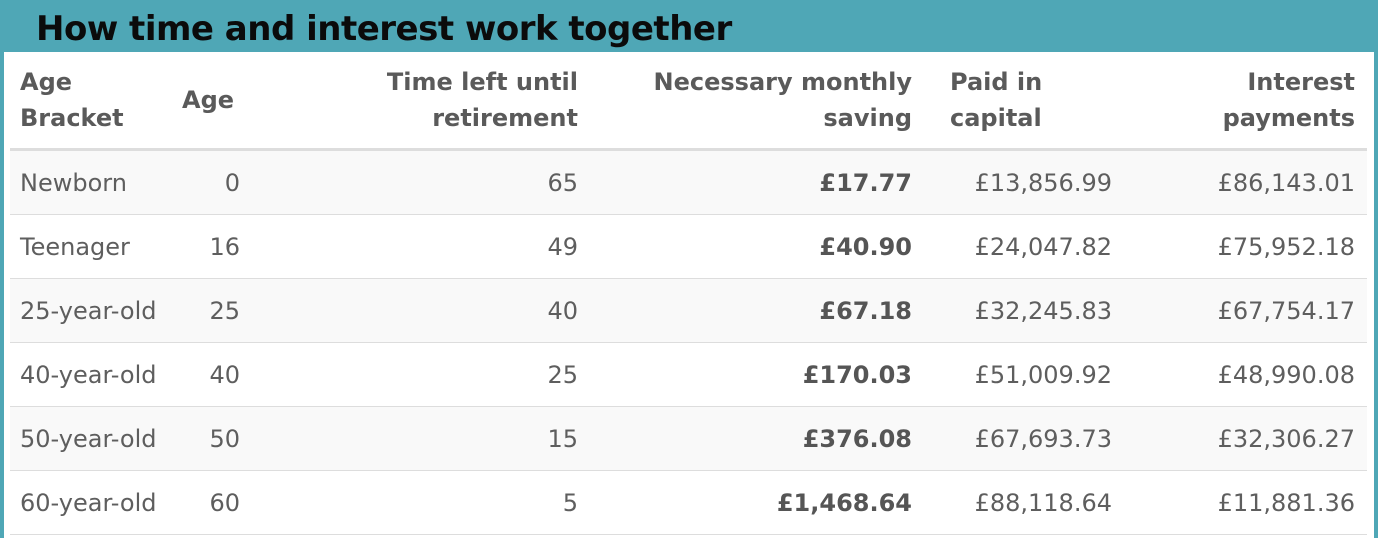 This screenshot has height=538, width=1378. I want to click on page-title: How time and interest work together, so click(384, 29).